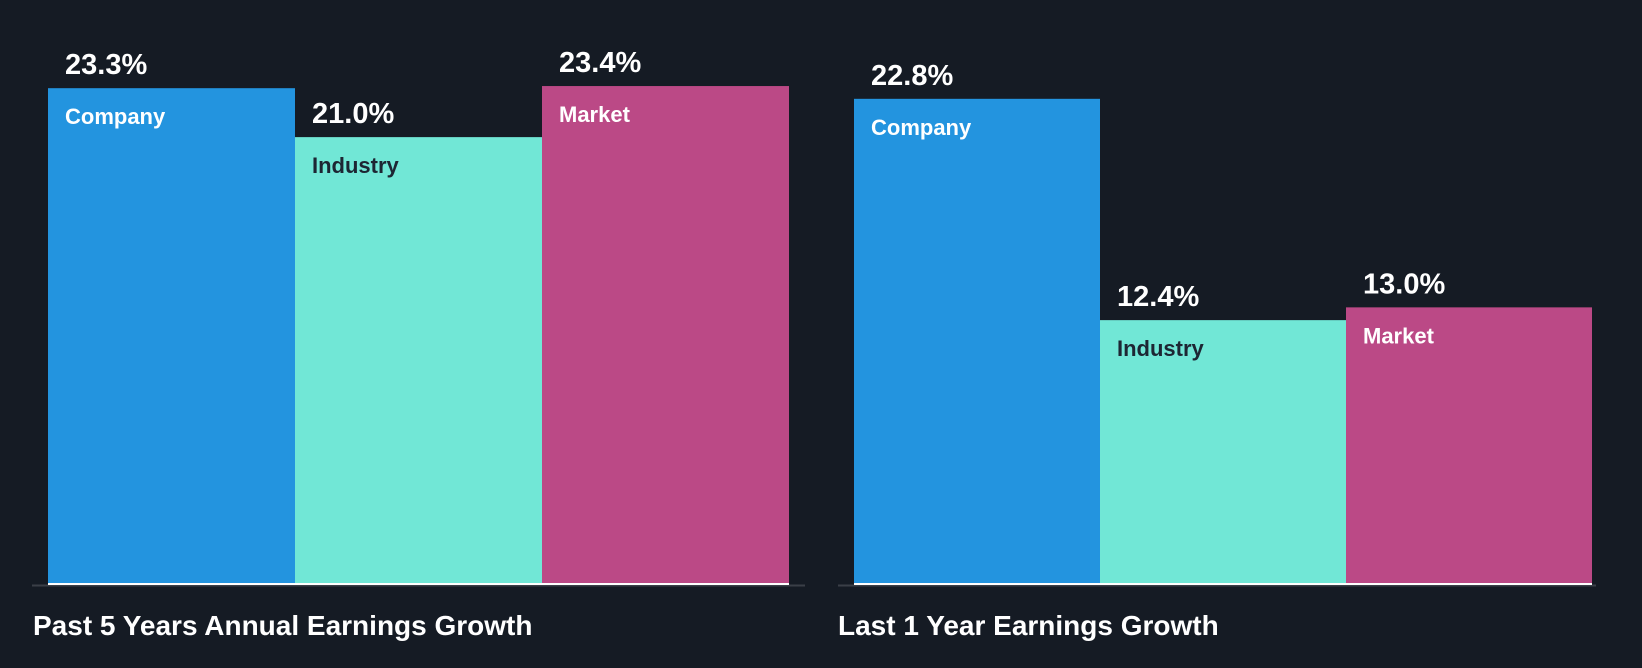 The height and width of the screenshot is (668, 1642). I want to click on chart-title: Last 1 Year Earnings Growth, so click(1028, 625).